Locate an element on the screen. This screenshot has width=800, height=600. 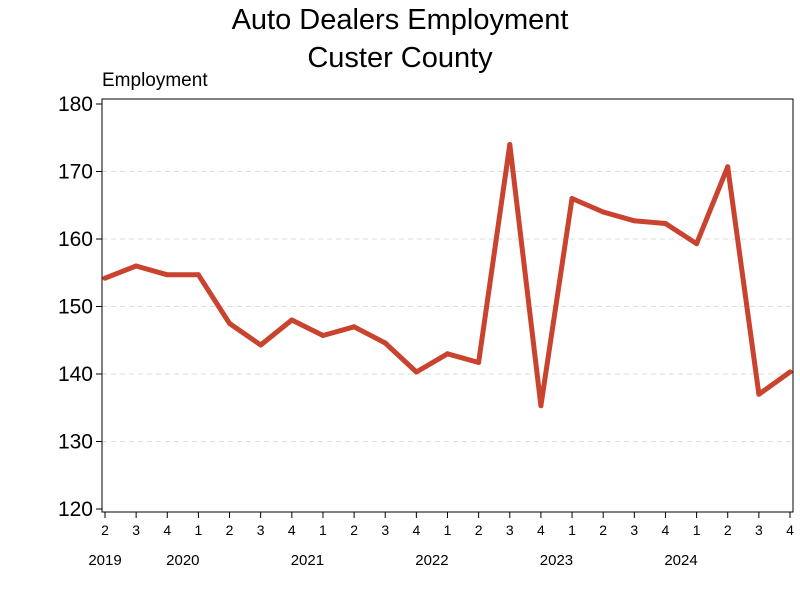
y-tick-label: 160 is located at coordinates (75, 239).